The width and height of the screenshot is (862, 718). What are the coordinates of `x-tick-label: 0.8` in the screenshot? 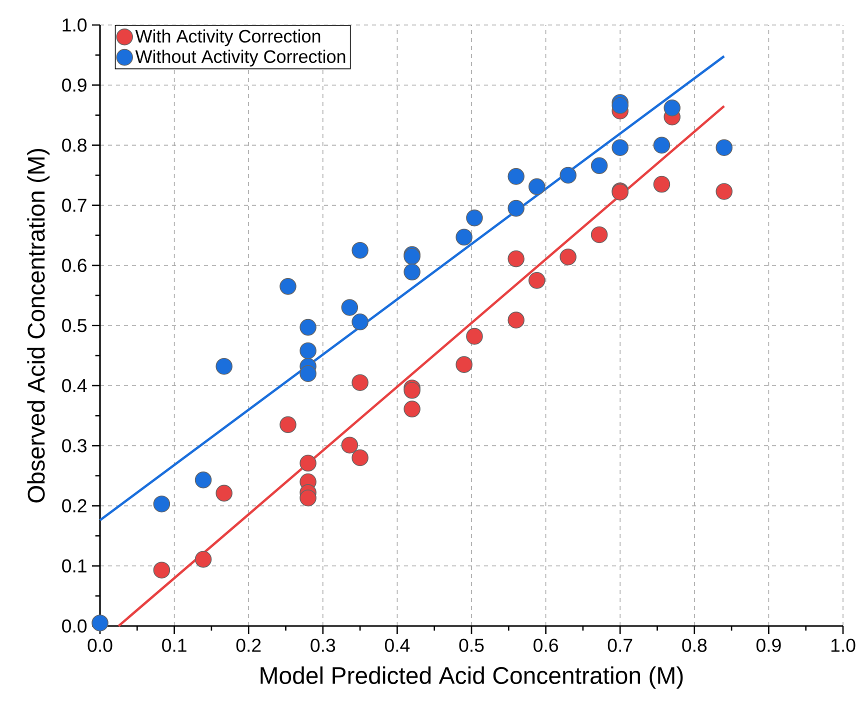 It's located at (694, 645).